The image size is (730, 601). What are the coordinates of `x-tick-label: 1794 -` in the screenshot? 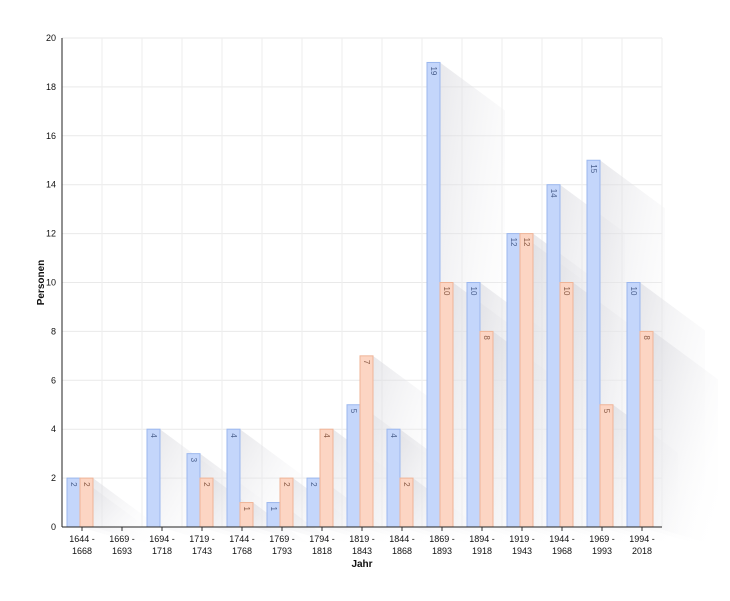 It's located at (322, 539).